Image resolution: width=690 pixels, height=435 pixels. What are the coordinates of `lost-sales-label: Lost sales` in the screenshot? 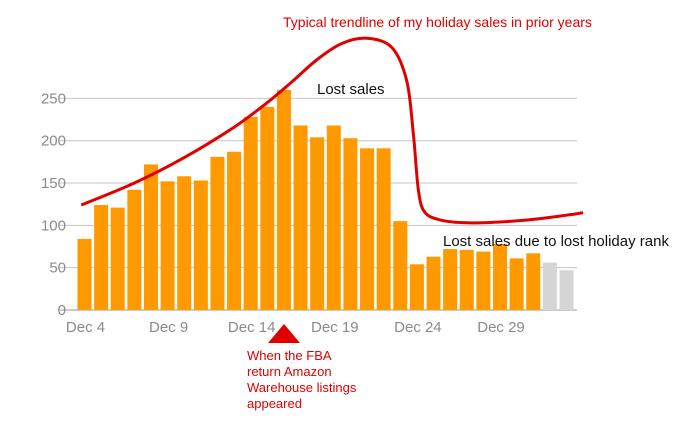 It's located at (351, 89).